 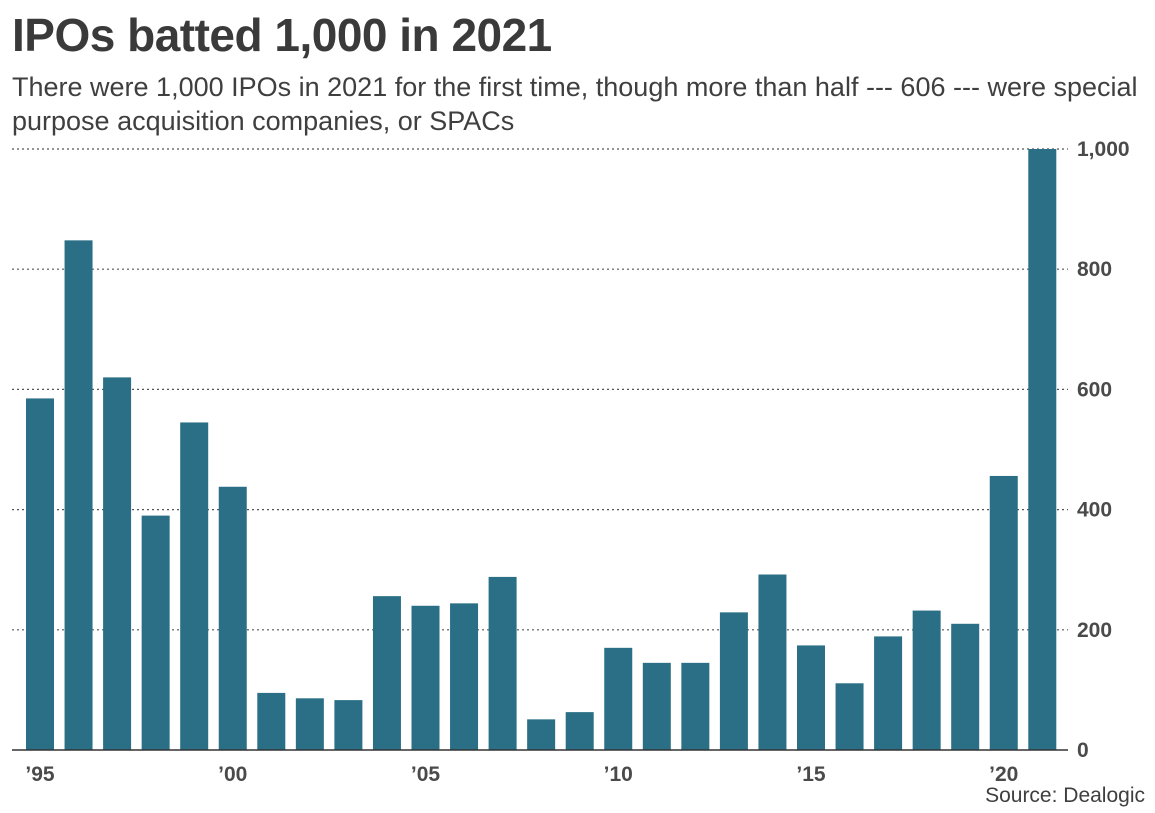 I want to click on bar-1995, so click(x=40, y=574).